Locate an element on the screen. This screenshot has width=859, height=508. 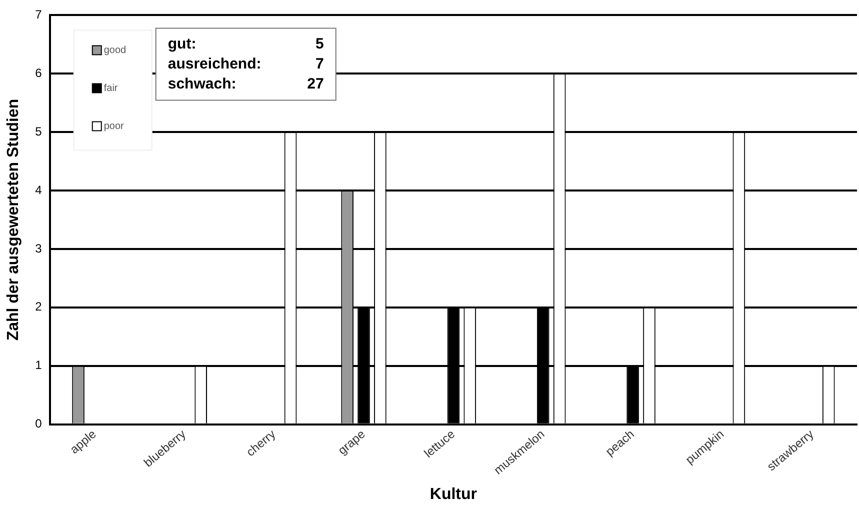
x-axis-title: Kultur is located at coordinates (453, 494).